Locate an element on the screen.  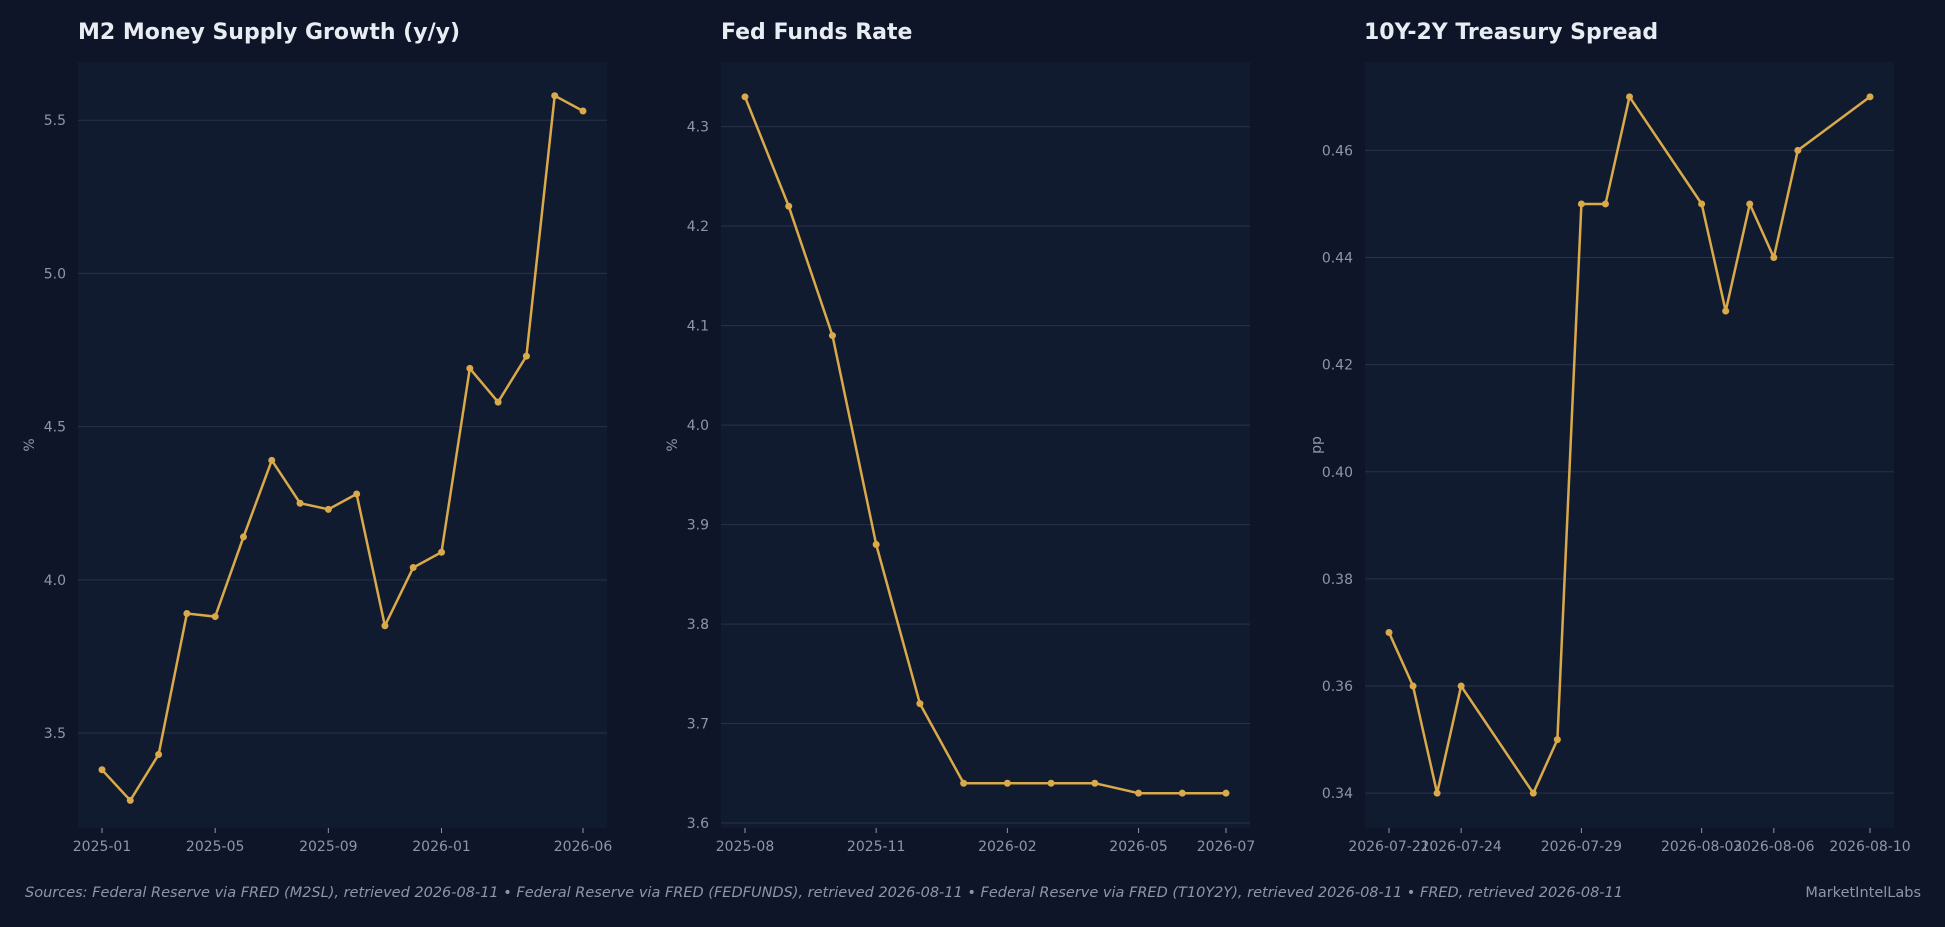
y-tick-label: 0.34 is located at coordinates (1337, 794).